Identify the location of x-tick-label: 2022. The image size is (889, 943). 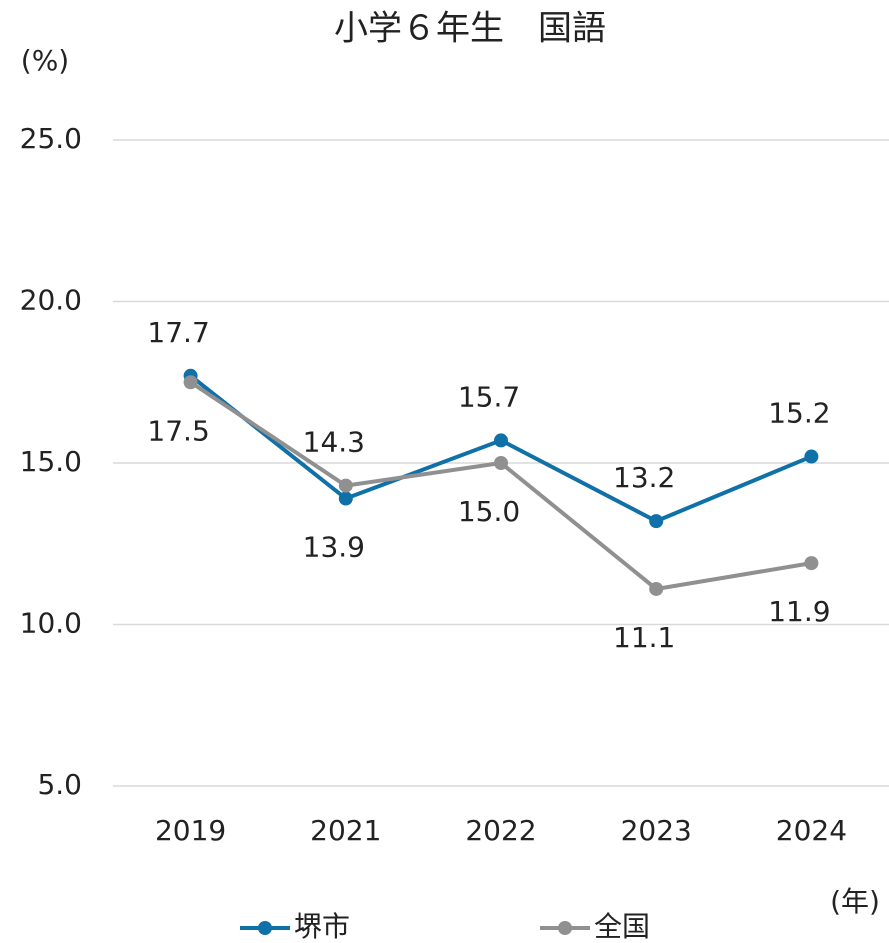
(500, 830).